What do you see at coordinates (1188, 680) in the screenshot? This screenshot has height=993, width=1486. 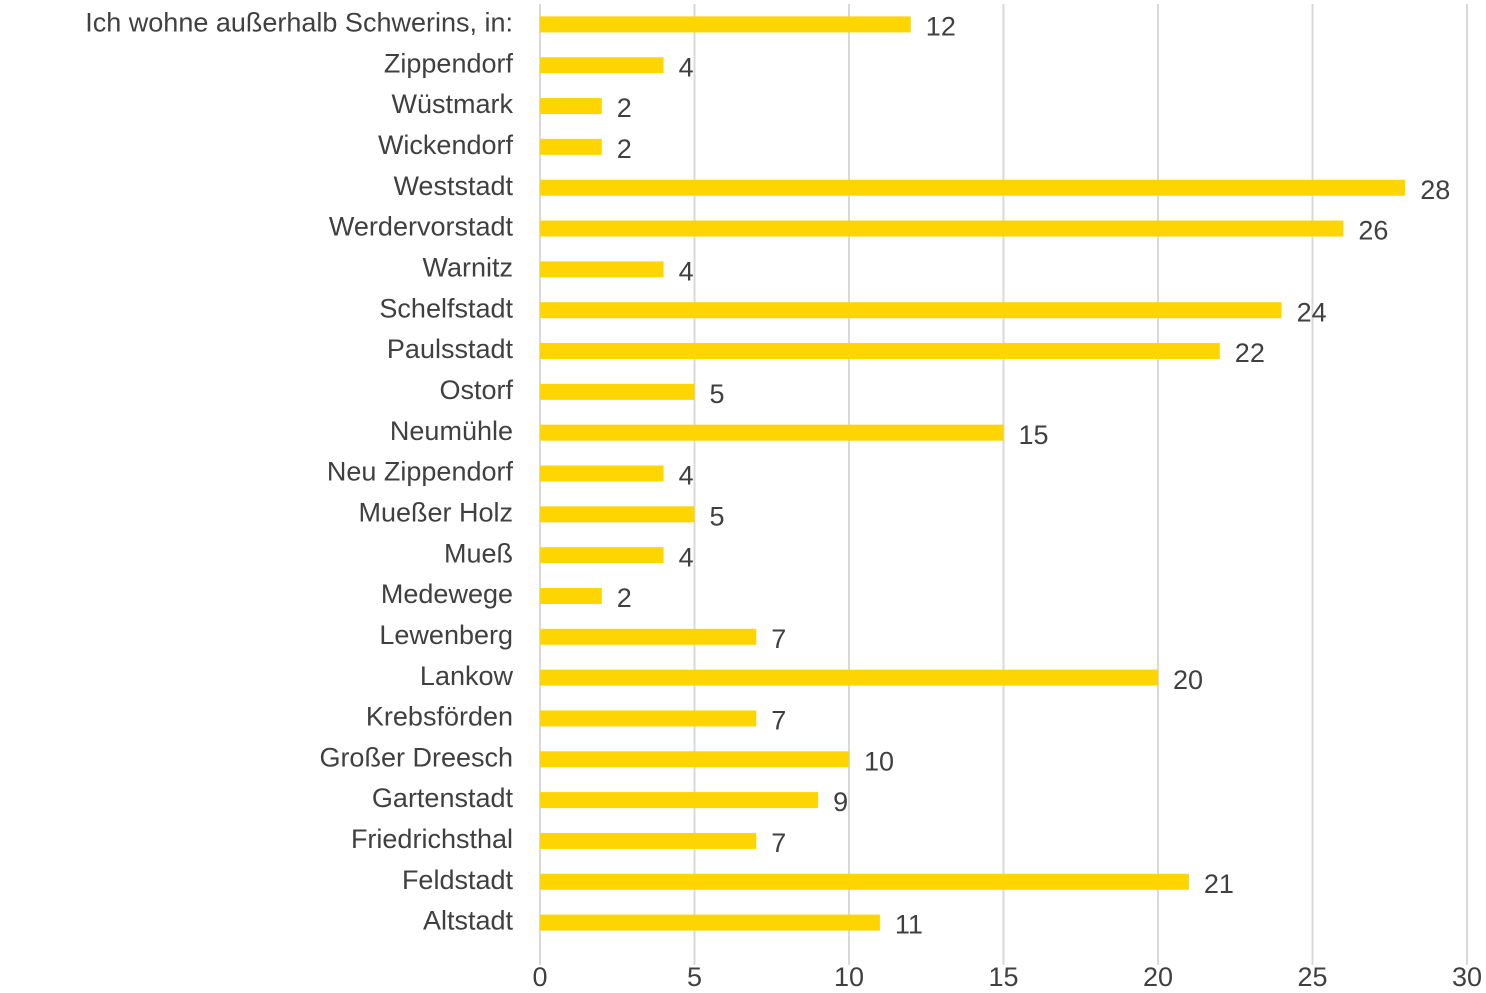 I see `data-label: 20` at bounding box center [1188, 680].